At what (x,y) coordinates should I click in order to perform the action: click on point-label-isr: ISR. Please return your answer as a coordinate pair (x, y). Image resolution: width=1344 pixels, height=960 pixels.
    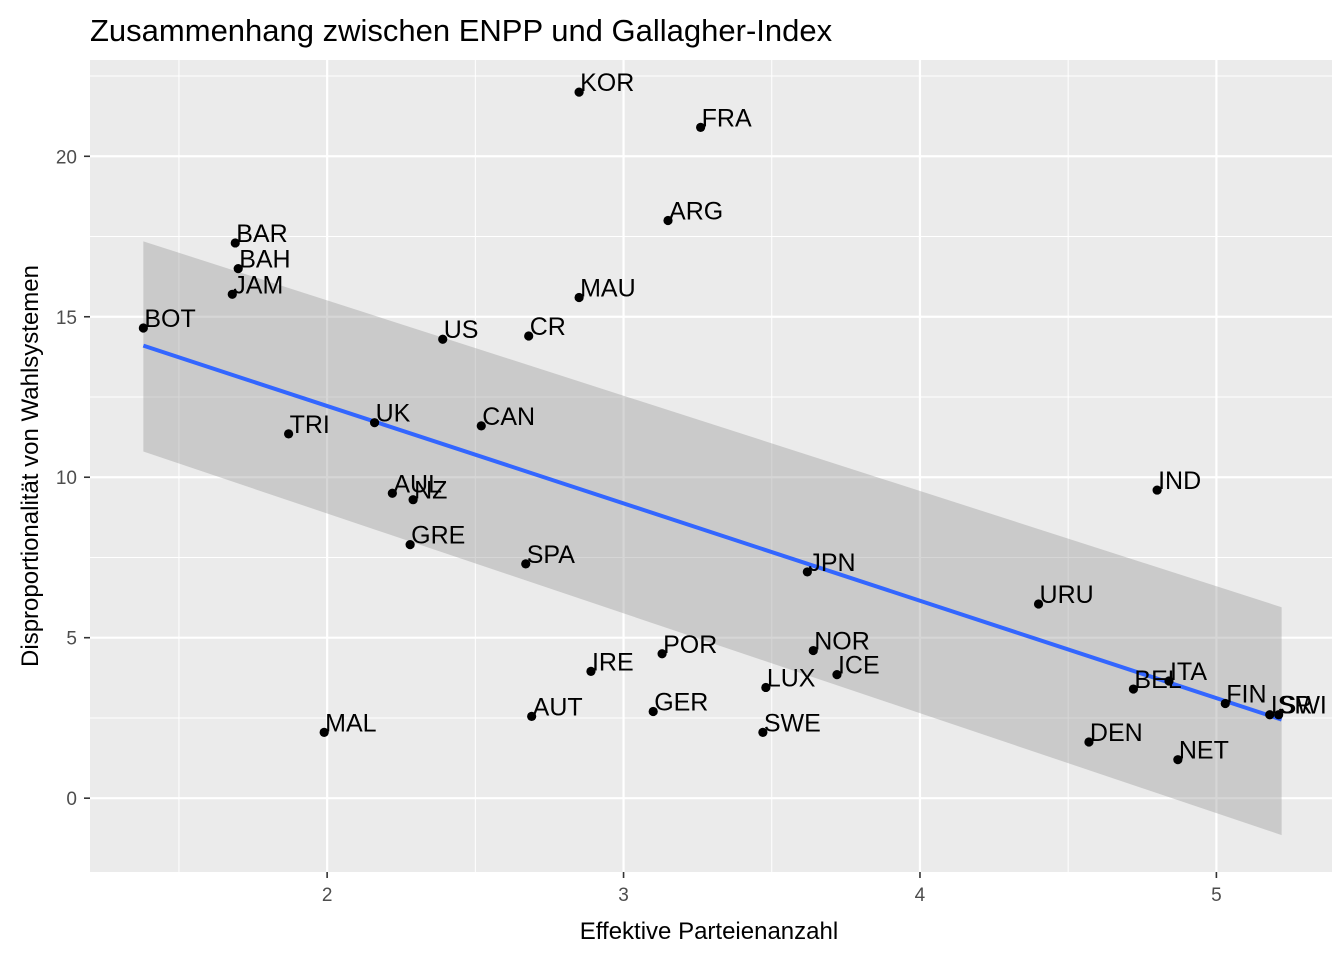
    Looking at the image, I should click on (1292, 706).